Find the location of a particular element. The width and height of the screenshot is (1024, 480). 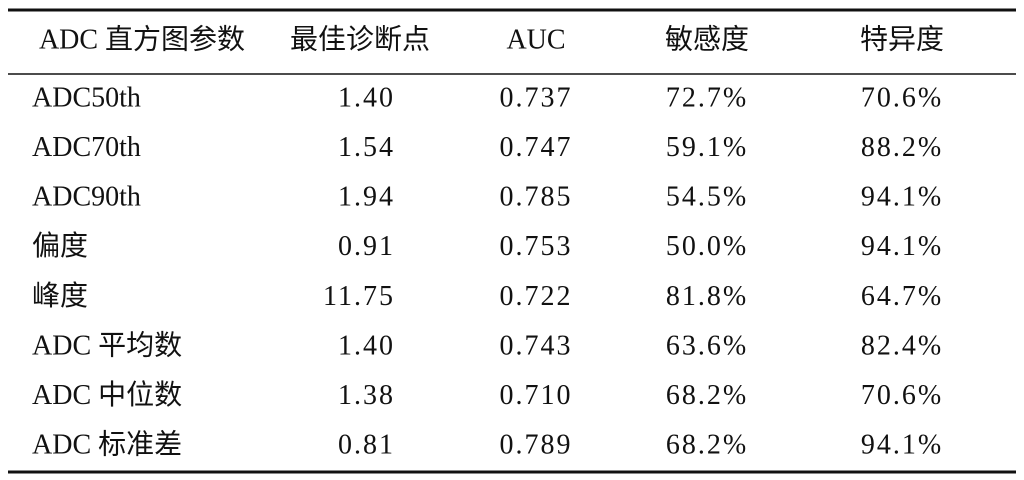

table-cell: 63.6% is located at coordinates (707, 345).